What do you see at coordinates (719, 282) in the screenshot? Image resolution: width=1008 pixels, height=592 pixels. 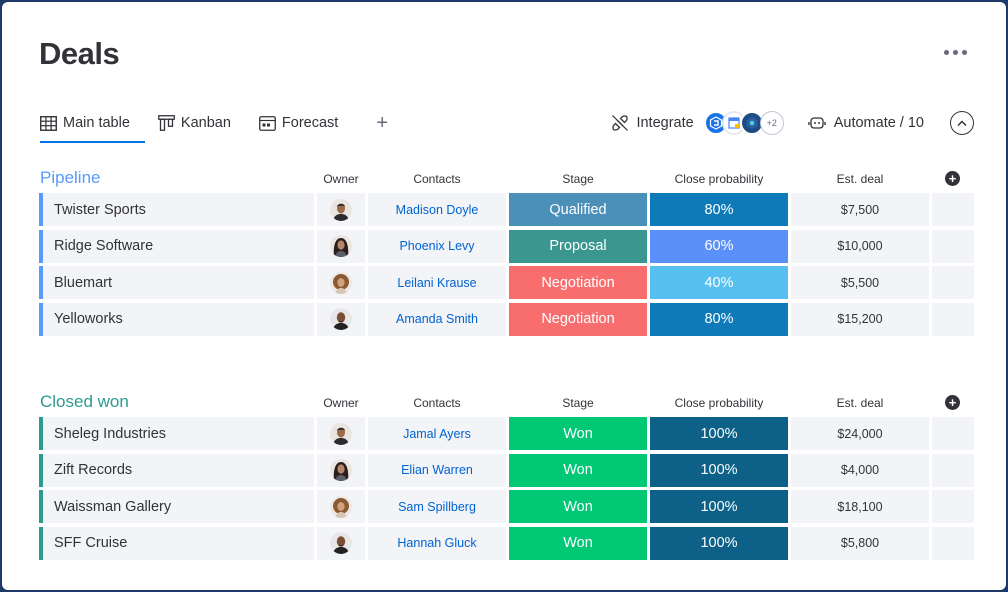 I see `close-probability: 40%` at bounding box center [719, 282].